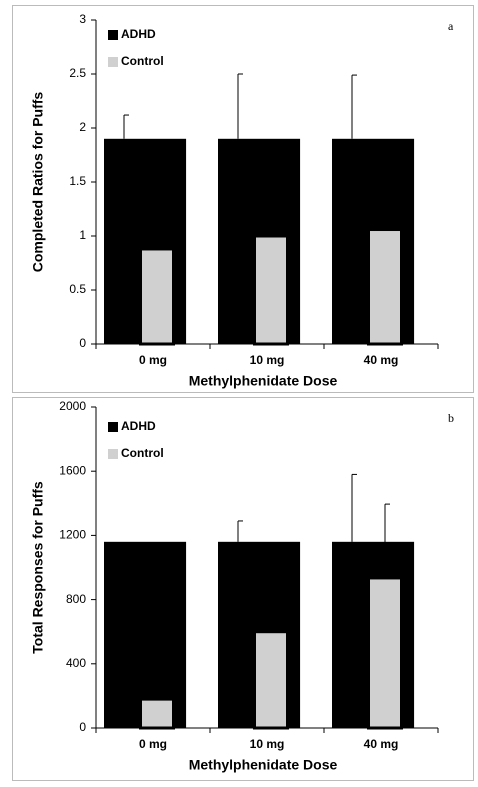 This screenshot has height=787, width=478. What do you see at coordinates (38, 567) in the screenshot?
I see `y-axis-title: Total Responses for Puffs` at bounding box center [38, 567].